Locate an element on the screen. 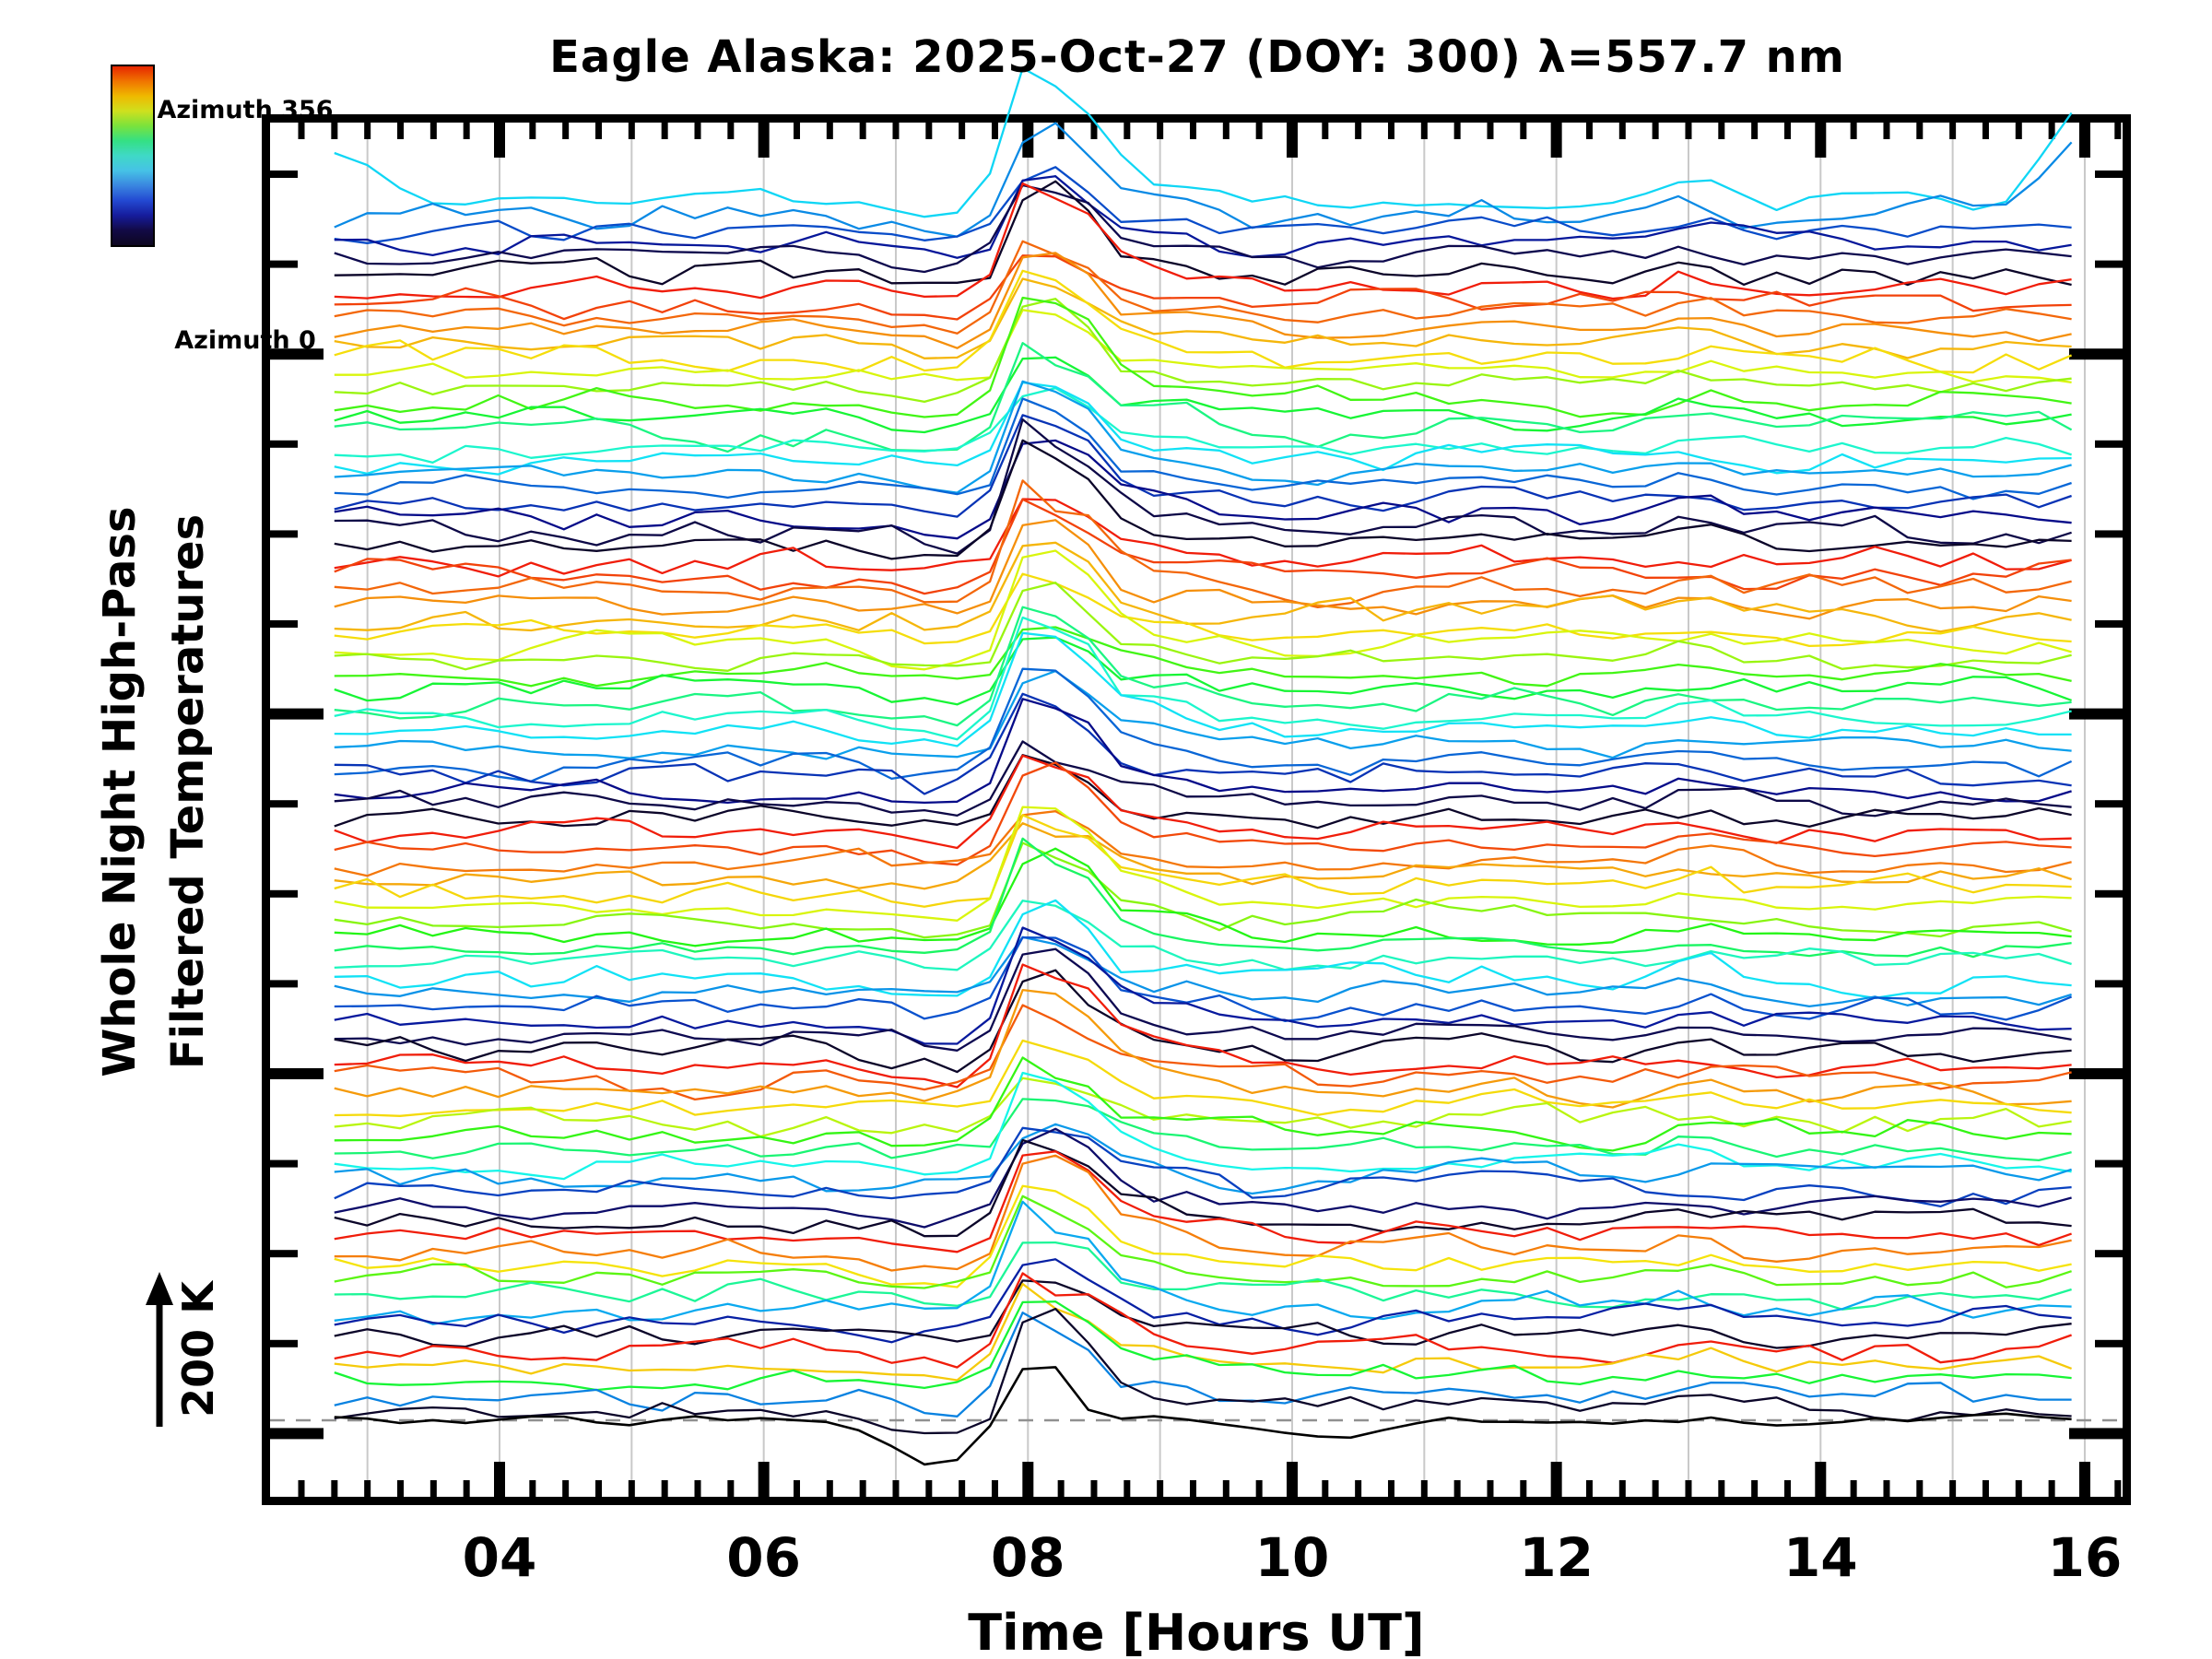 The image size is (2212, 1659). x-tick-label: 10 is located at coordinates (1292, 1557).